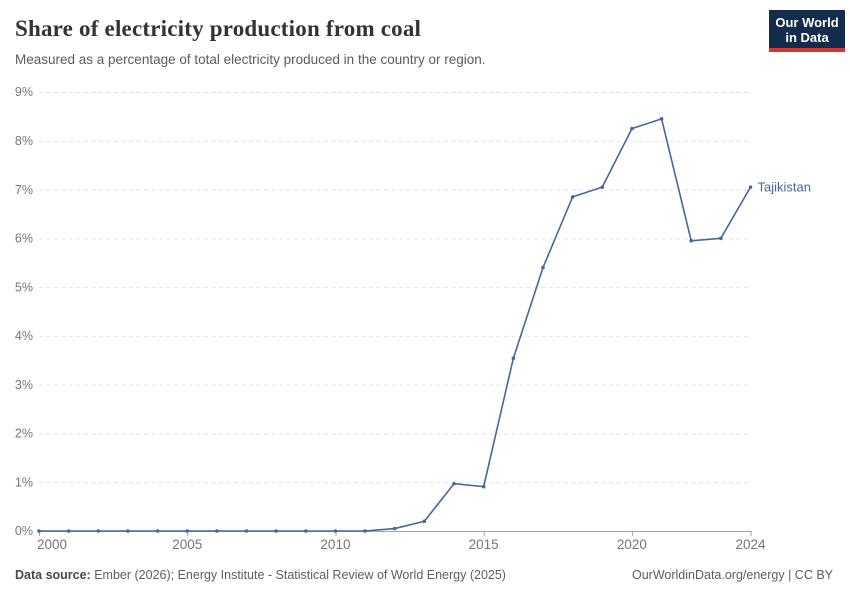  I want to click on logo-line-2: in Data, so click(807, 37).